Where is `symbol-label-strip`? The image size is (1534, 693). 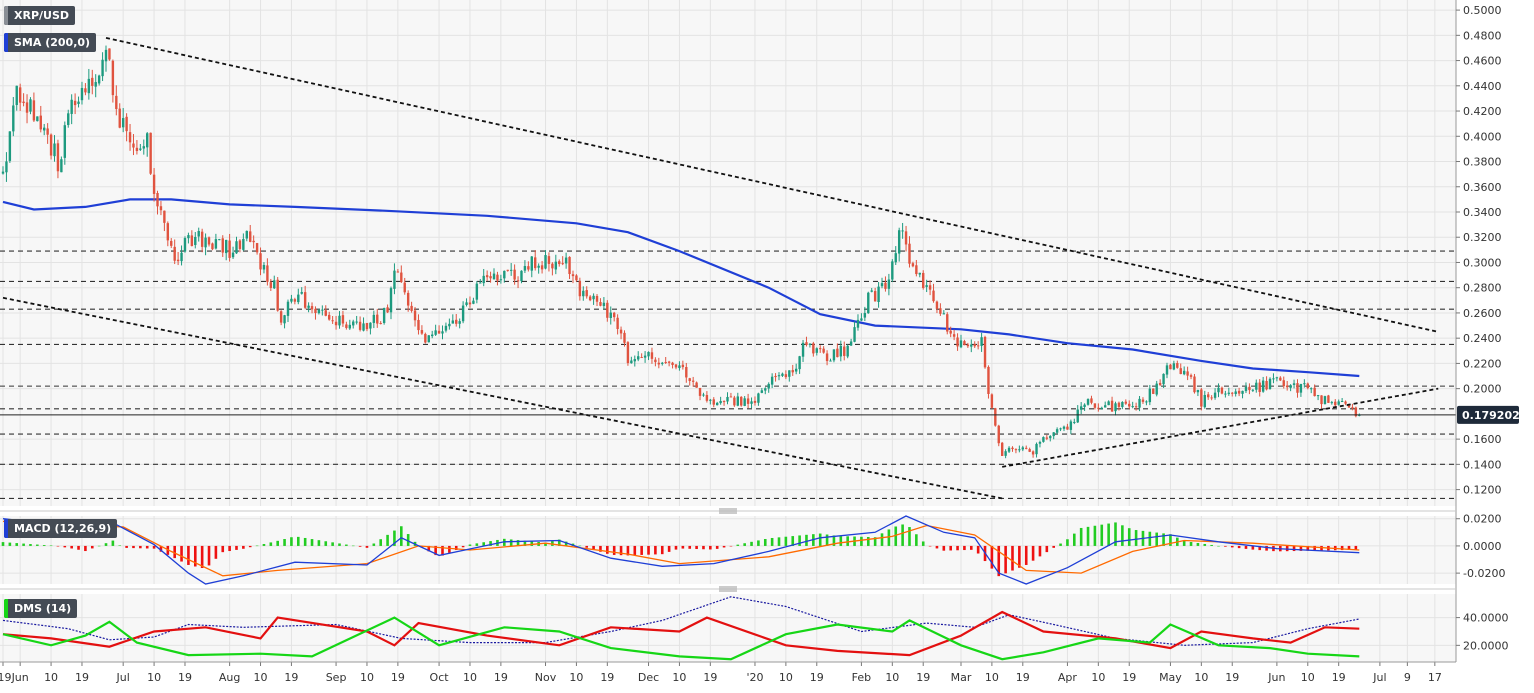 symbol-label-strip is located at coordinates (6, 15).